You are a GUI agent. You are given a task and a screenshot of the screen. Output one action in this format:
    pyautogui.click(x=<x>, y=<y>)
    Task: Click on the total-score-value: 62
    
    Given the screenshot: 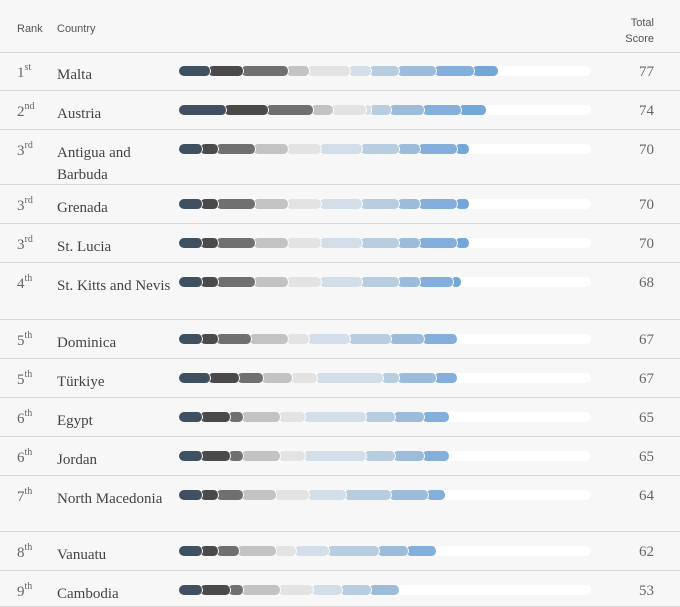 What is the action you would take?
    pyautogui.click(x=646, y=552)
    